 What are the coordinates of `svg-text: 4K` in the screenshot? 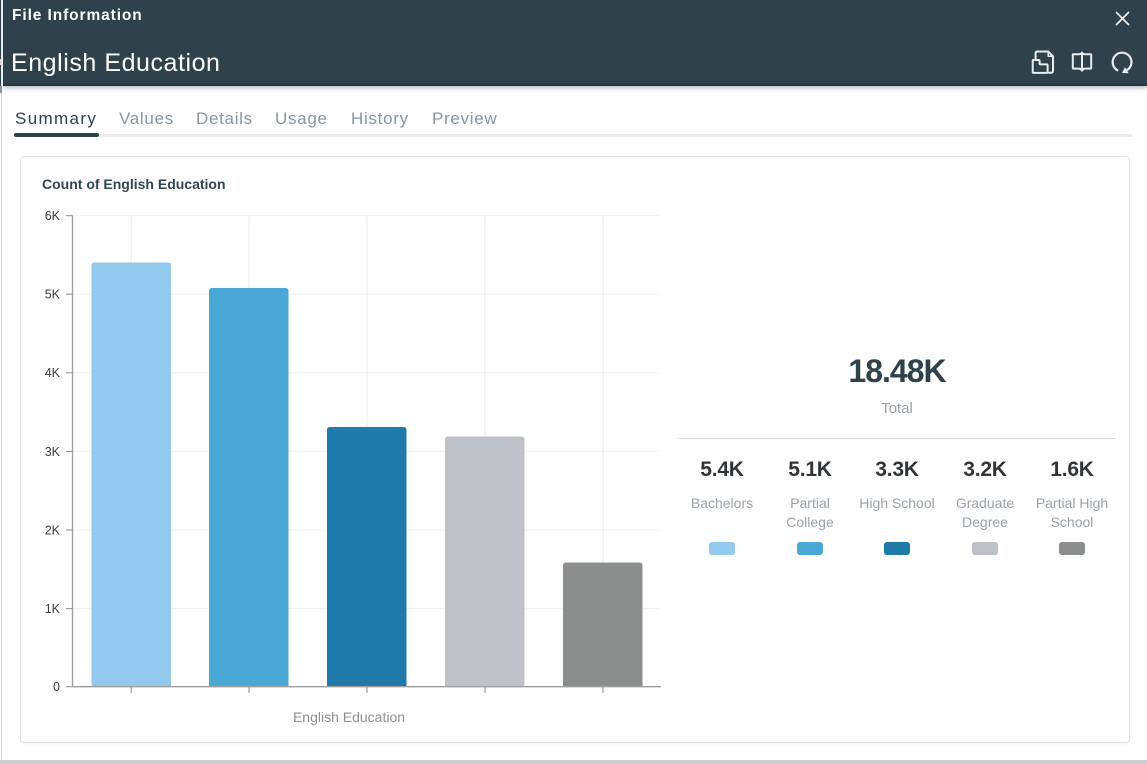 It's located at (53, 373).